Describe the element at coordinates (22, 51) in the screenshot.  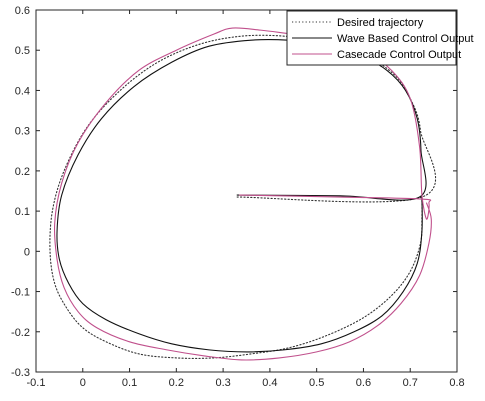
I see `y-tick-label: 0.5` at that location.